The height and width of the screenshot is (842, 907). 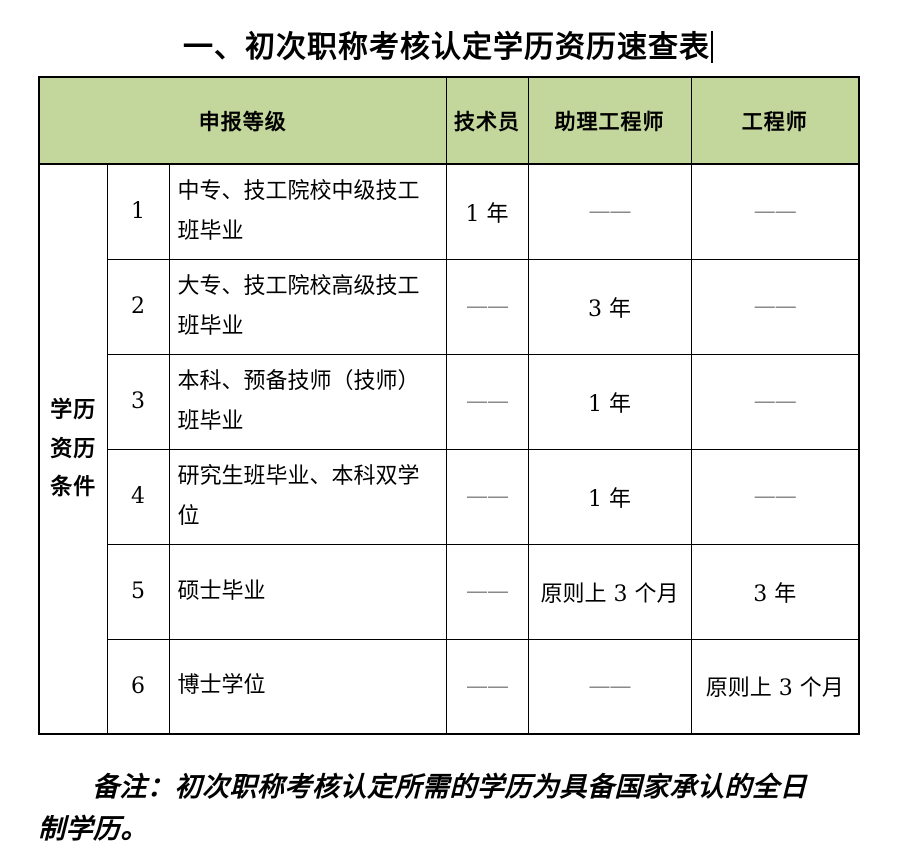 I want to click on table-header-row: 申报等级 技术员 助理工程师 工程师, so click(x=449, y=120).